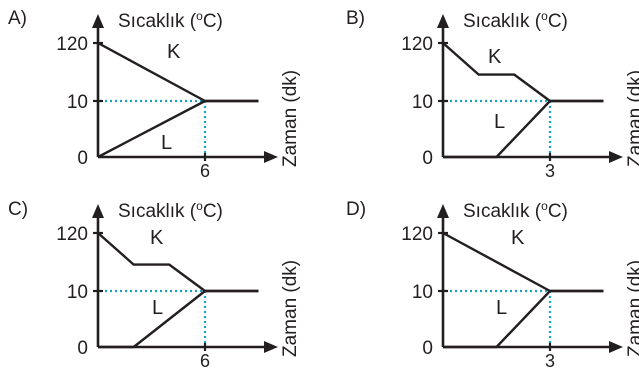 Image resolution: width=639 pixels, height=370 pixels. I want to click on option-label: D), so click(356, 209).